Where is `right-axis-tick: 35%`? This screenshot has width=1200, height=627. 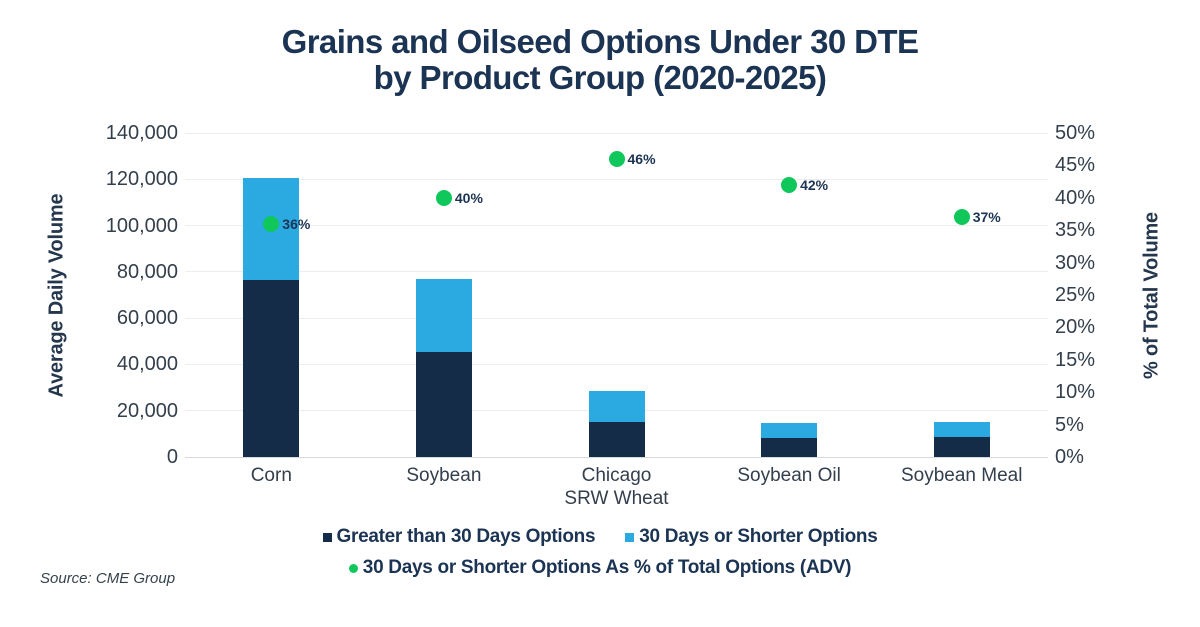
right-axis-tick: 35% is located at coordinates (1075, 230).